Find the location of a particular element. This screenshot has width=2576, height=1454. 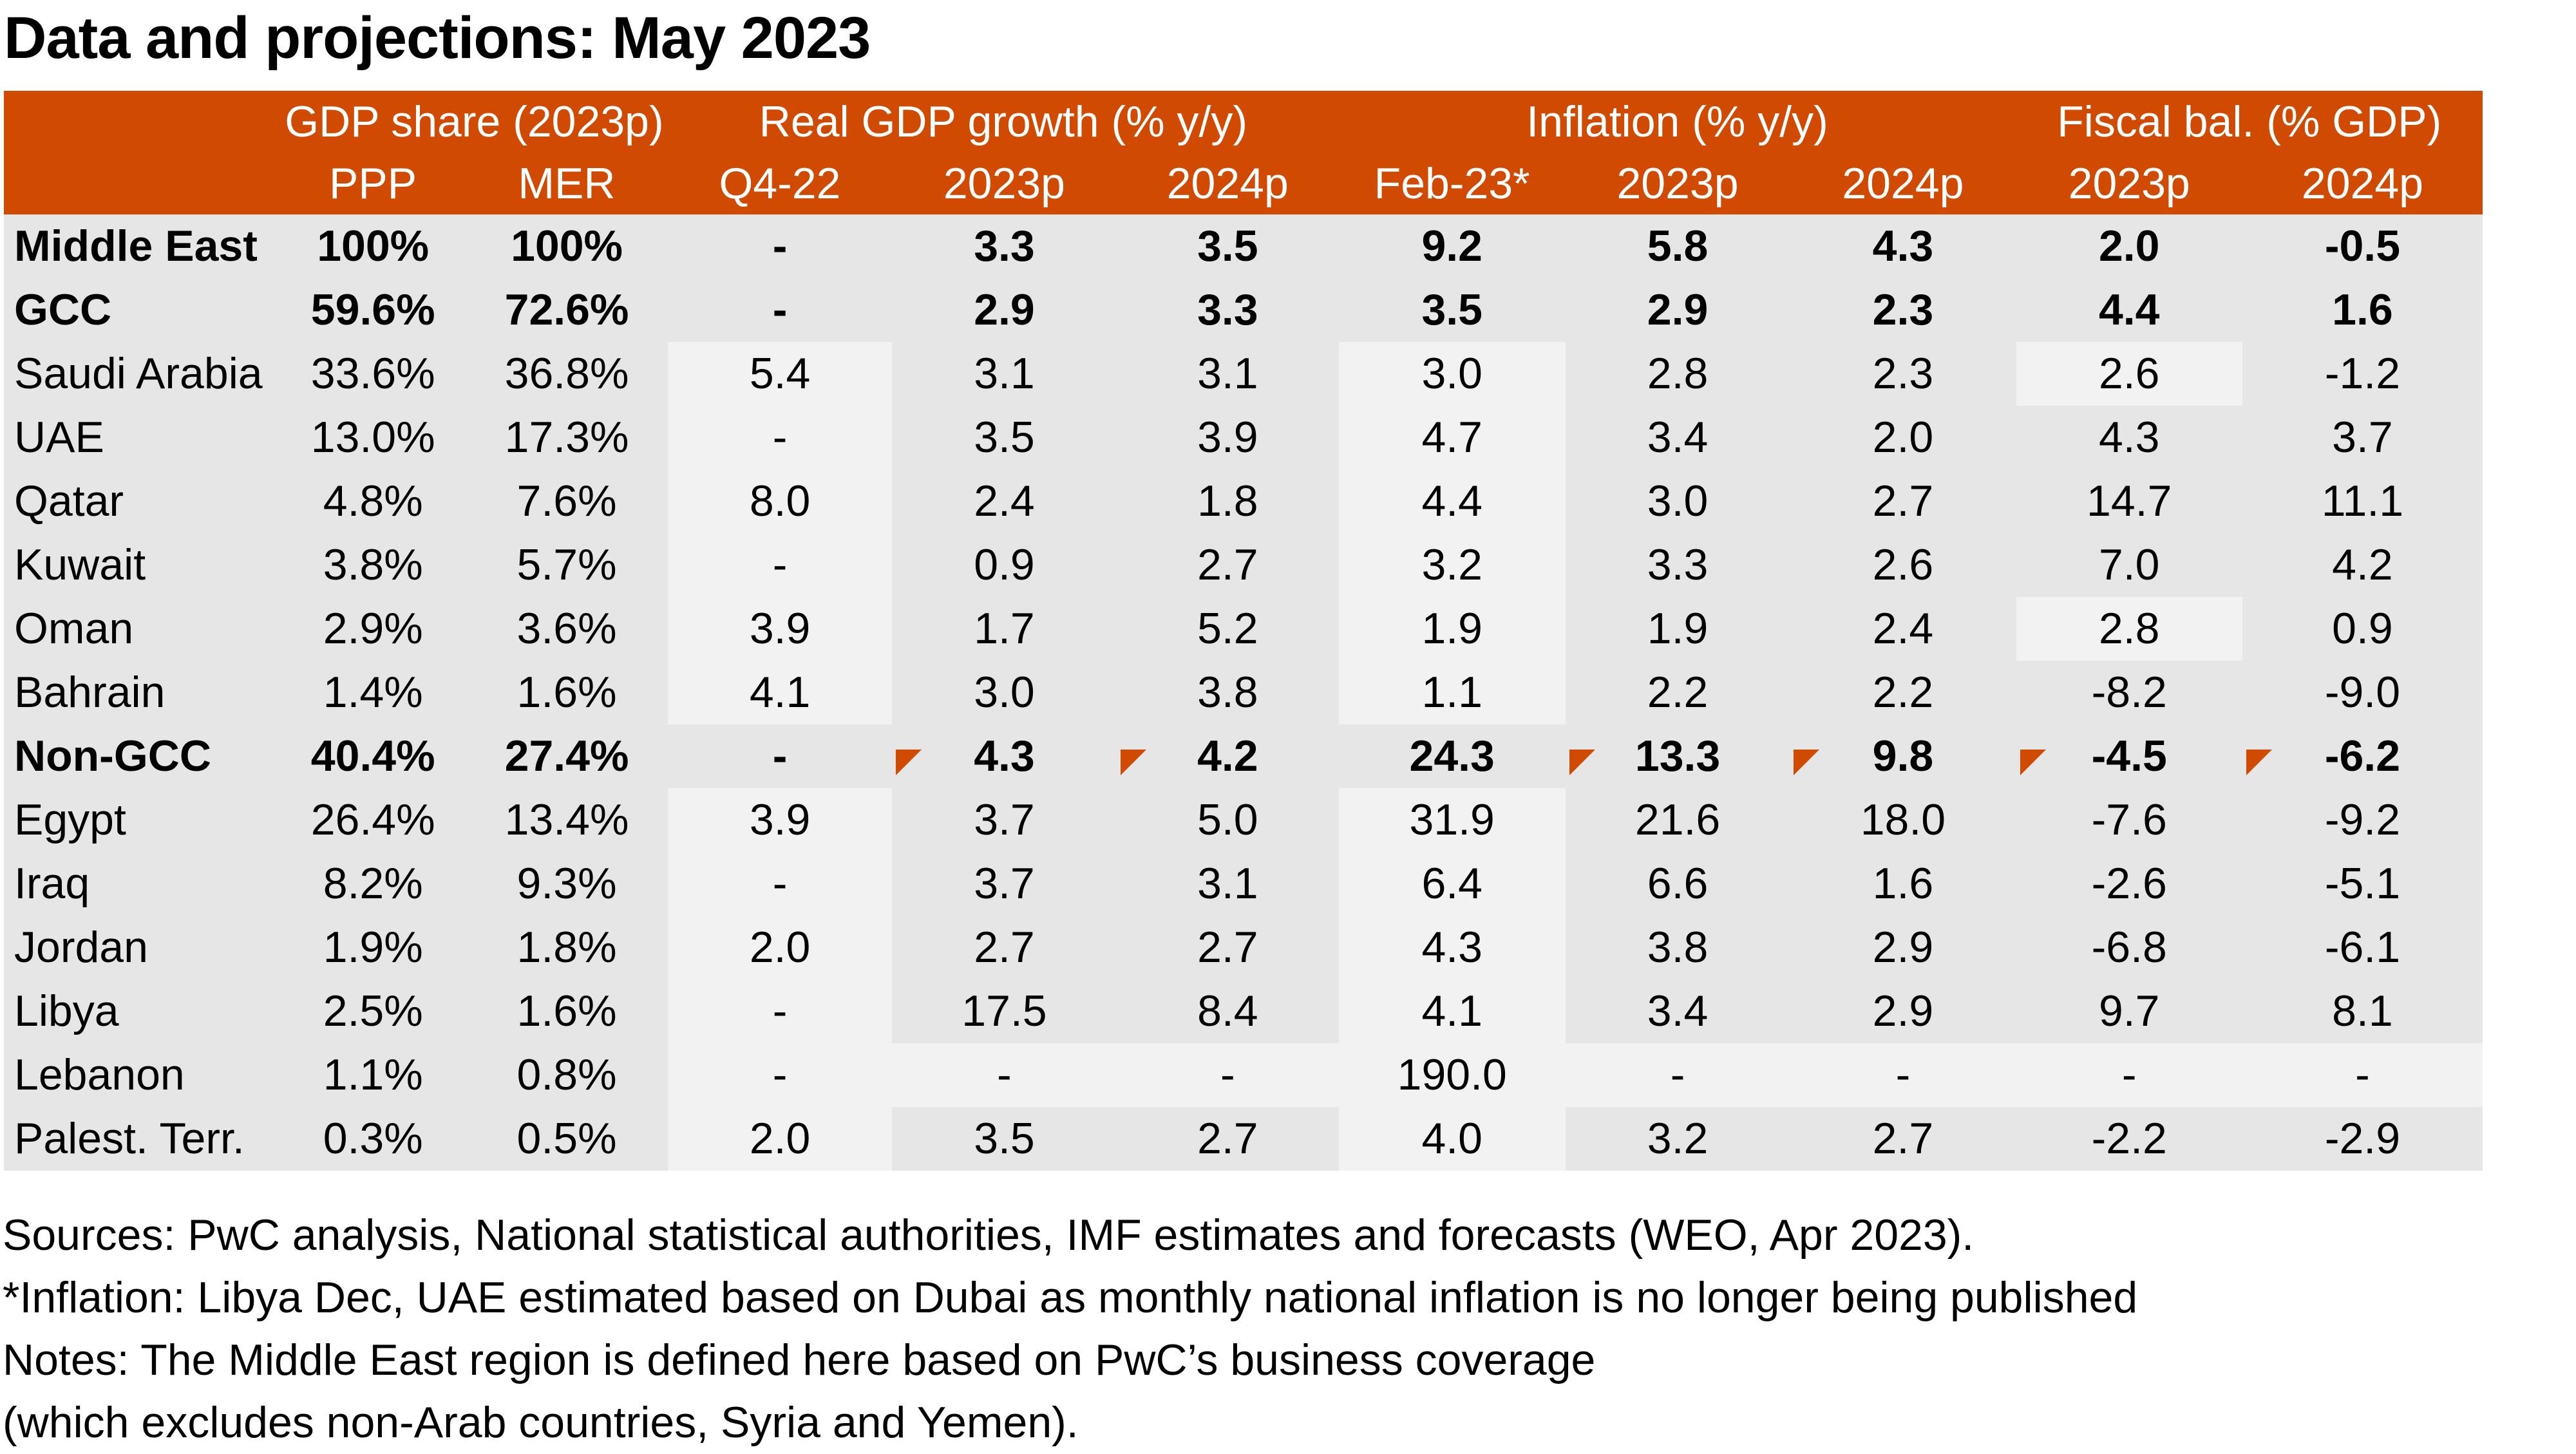

cell-value: 33.6% is located at coordinates (372, 374).